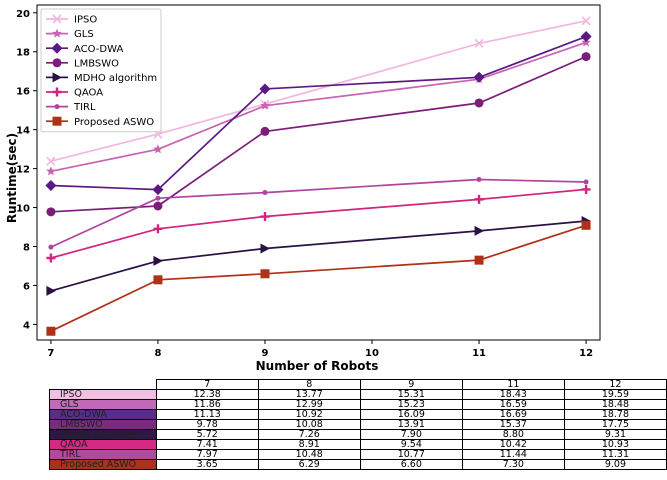  Describe the element at coordinates (23, 53) in the screenshot. I see `y-tick-label: 18` at that location.